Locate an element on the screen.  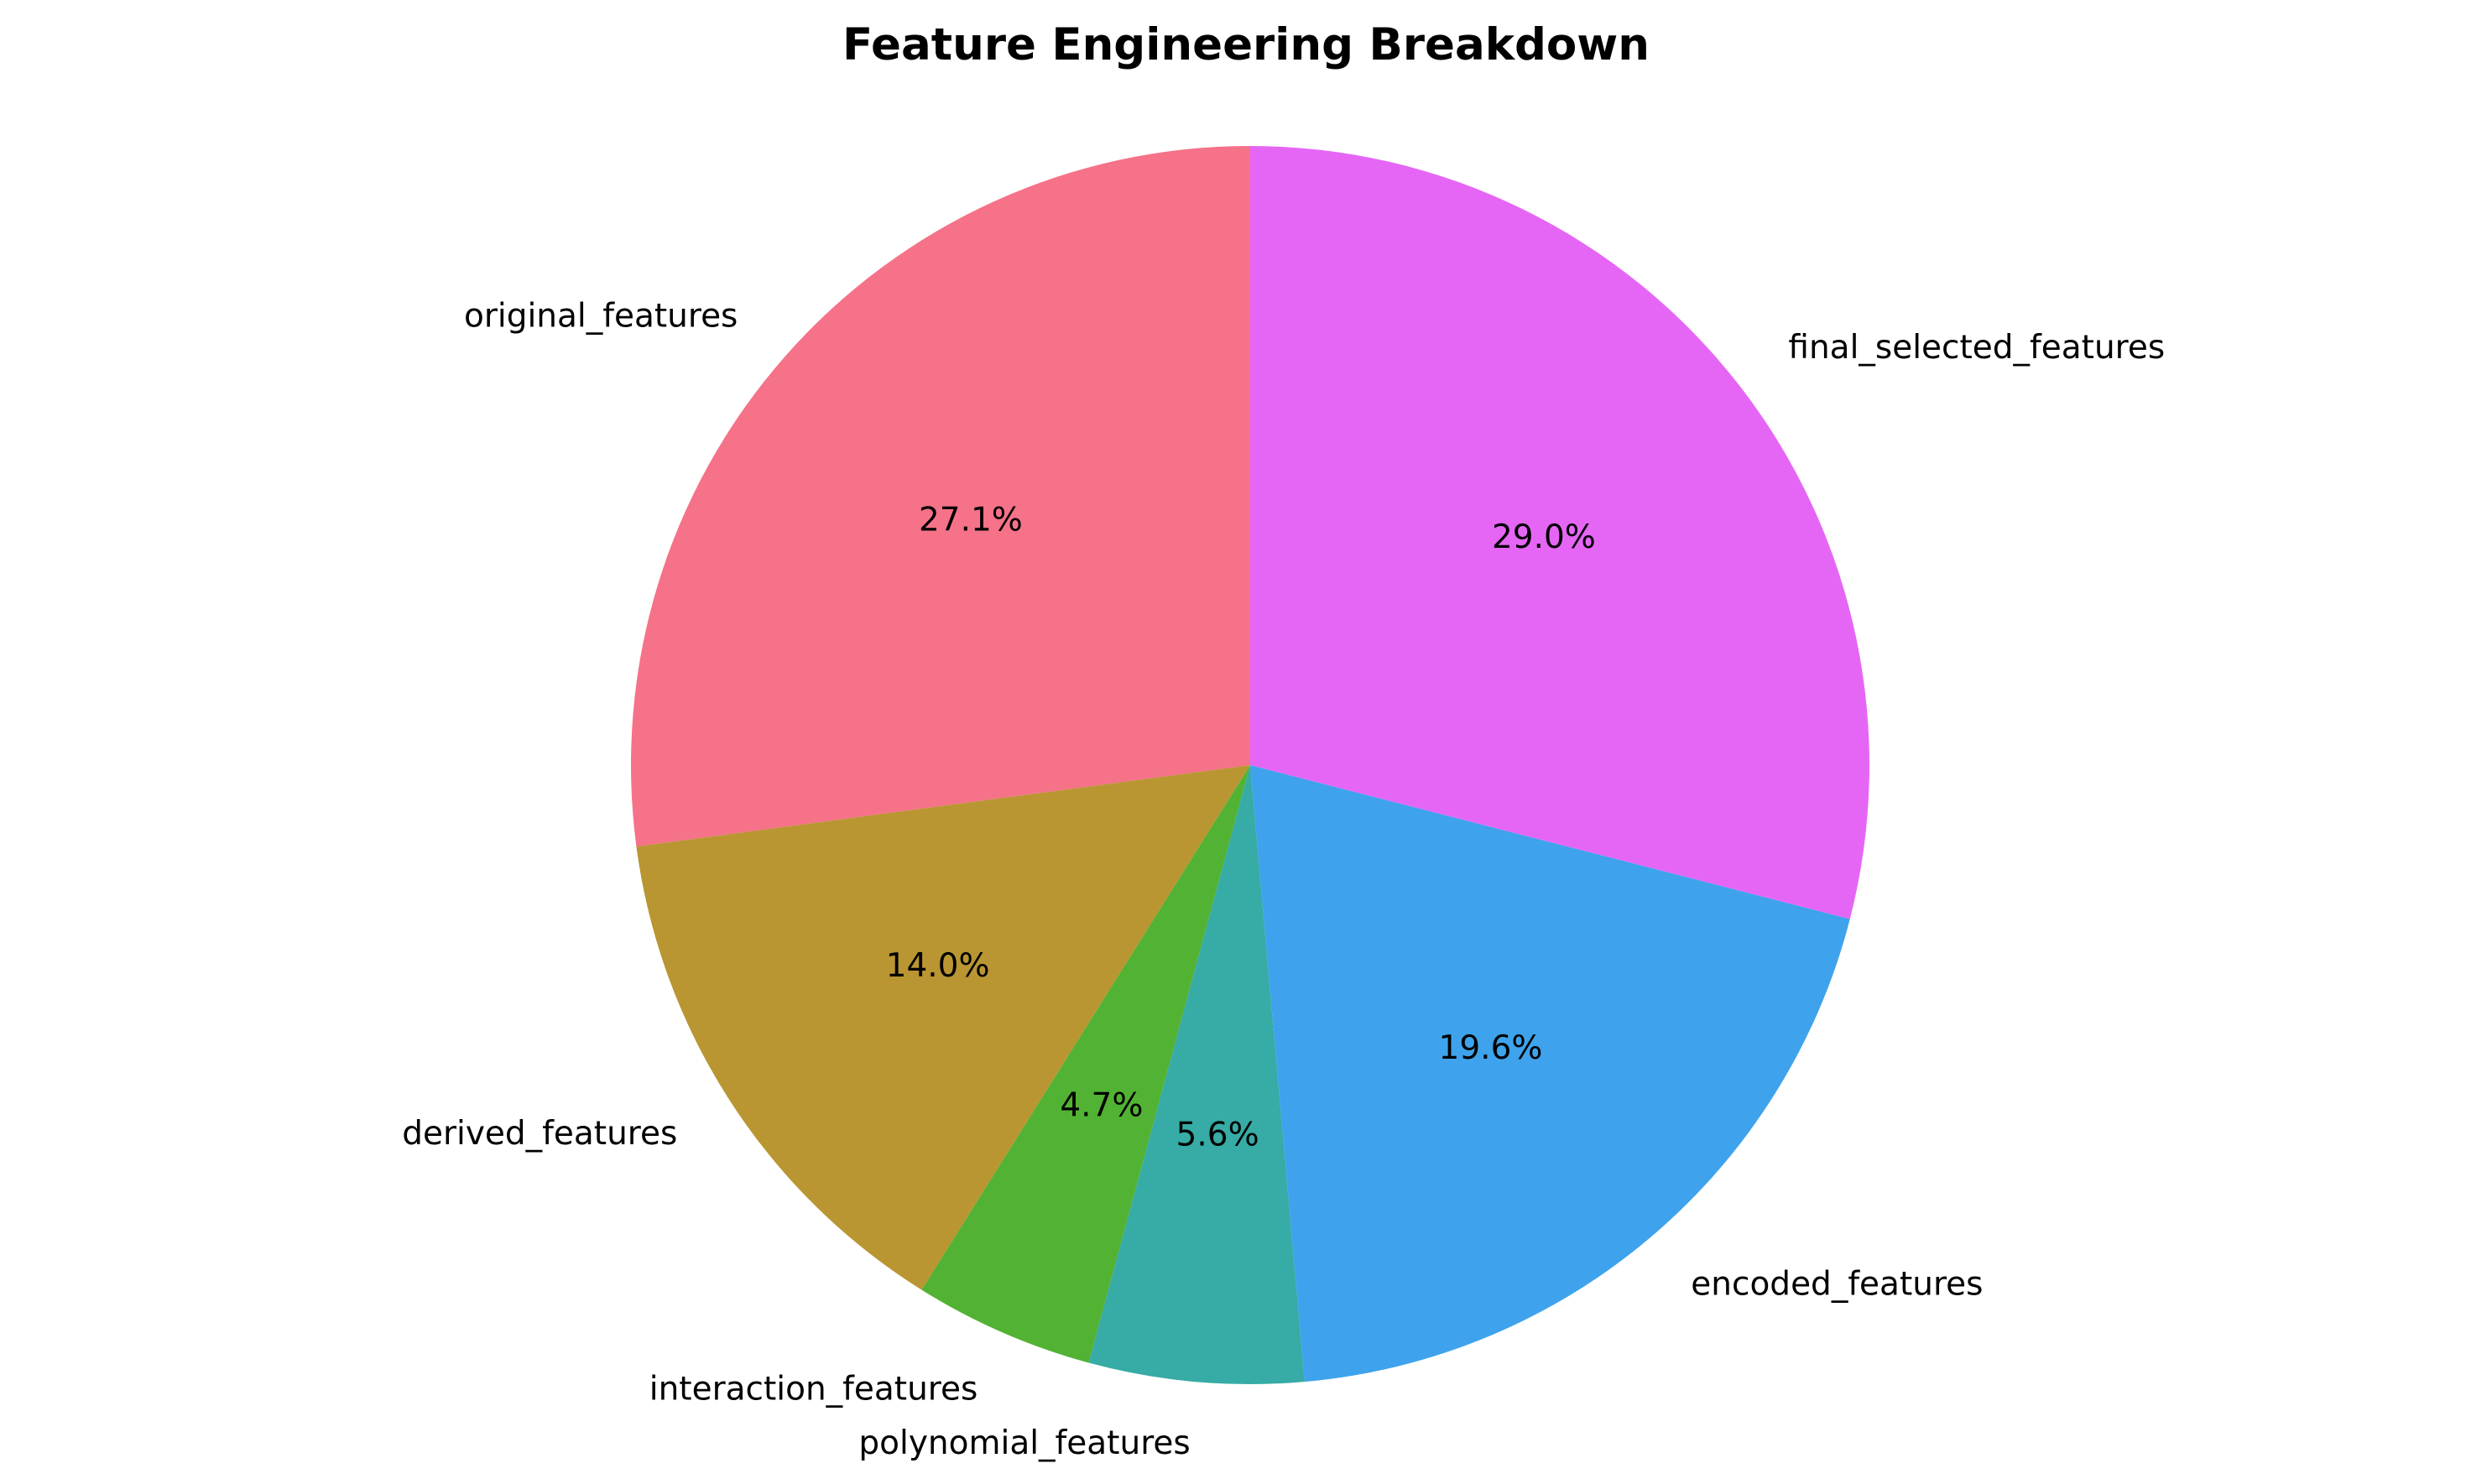
pie-slice-original-features is located at coordinates (940, 496).